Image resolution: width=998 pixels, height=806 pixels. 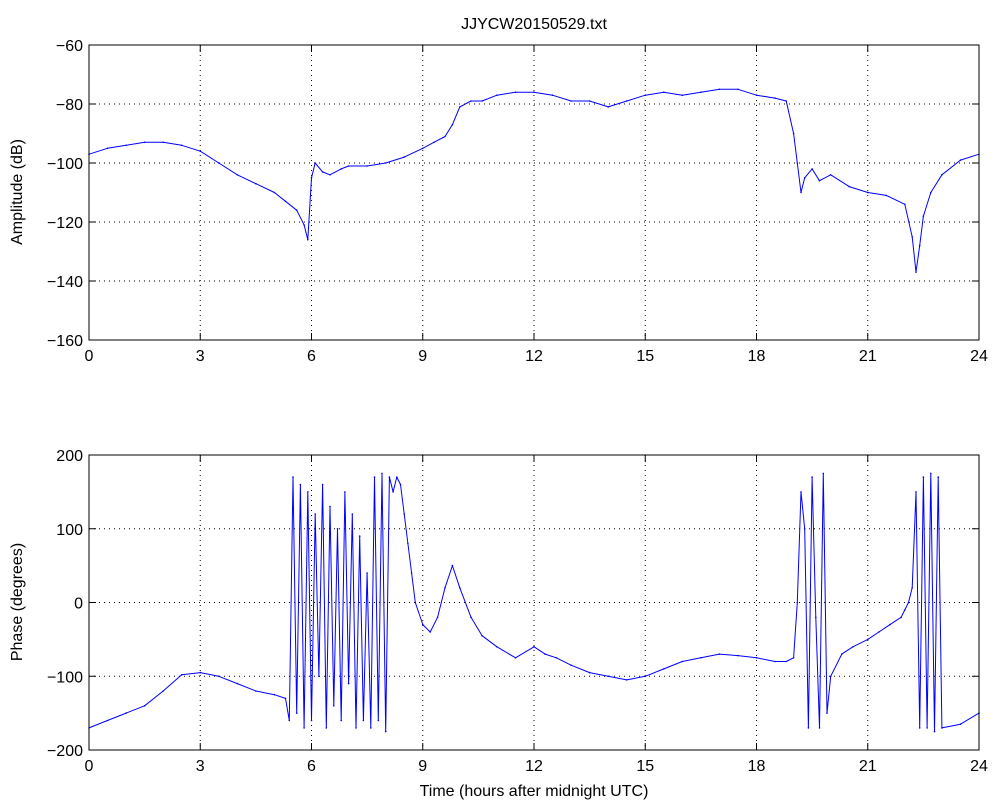 What do you see at coordinates (65, 223) in the screenshot?
I see `y-tick-label: −120` at bounding box center [65, 223].